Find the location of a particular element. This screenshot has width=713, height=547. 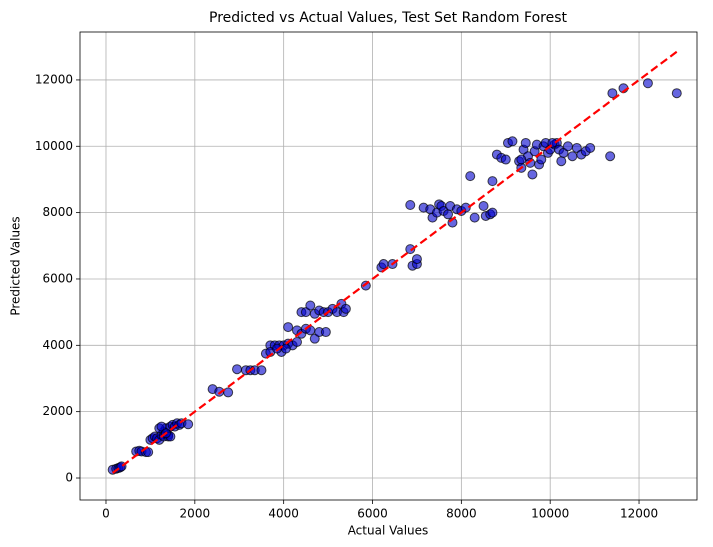

x-tick-label: 0 is located at coordinates (106, 514).